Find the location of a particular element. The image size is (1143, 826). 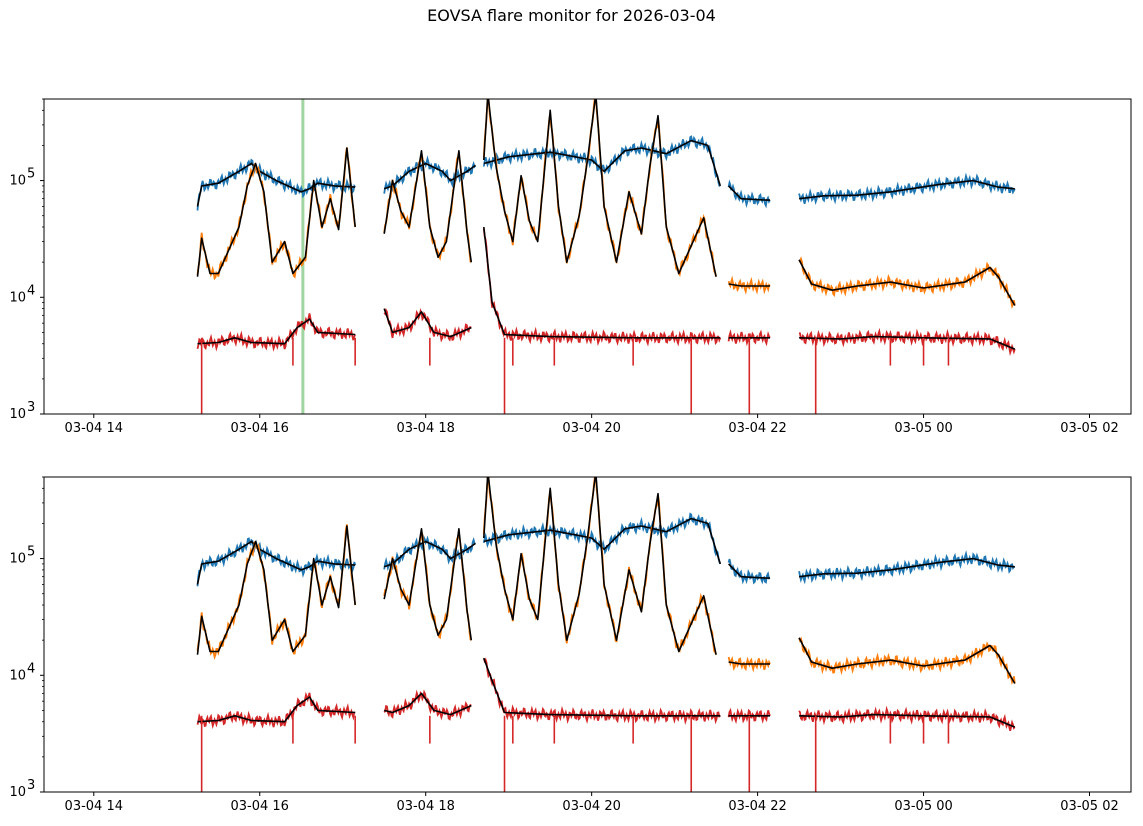

figure-title: EOVSA flare monitor for 2026-03-04 is located at coordinates (571, 15).